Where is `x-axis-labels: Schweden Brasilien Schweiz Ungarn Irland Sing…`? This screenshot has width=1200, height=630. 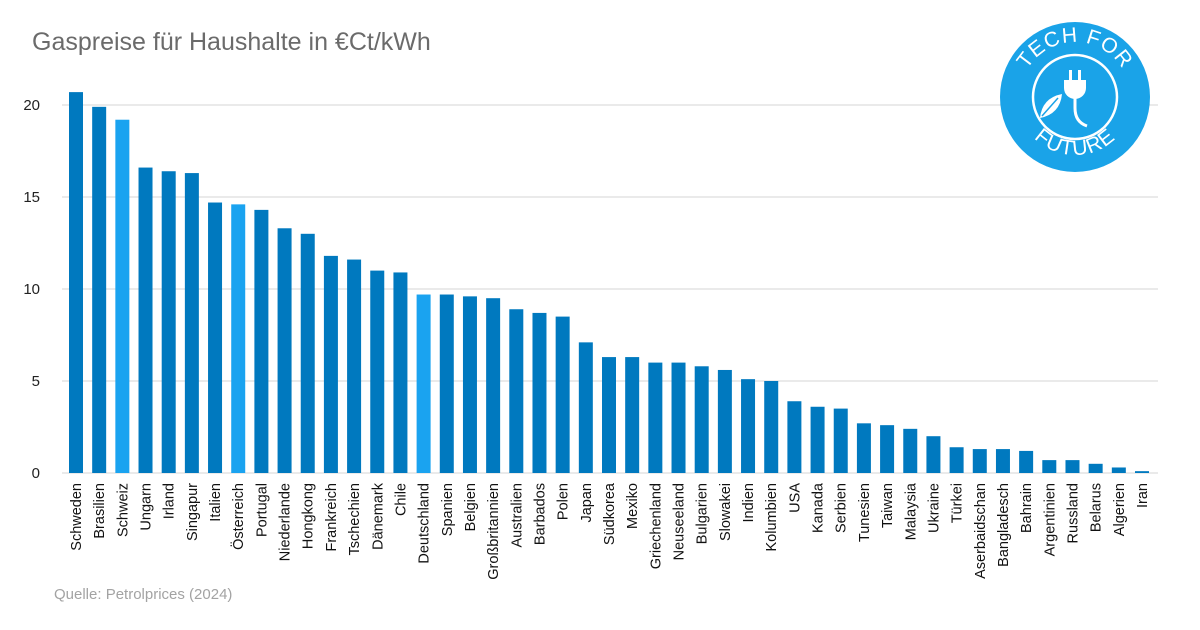 x-axis-labels: Schweden Brasilien Schweiz Ungarn Irland Sing… is located at coordinates (610, 531).